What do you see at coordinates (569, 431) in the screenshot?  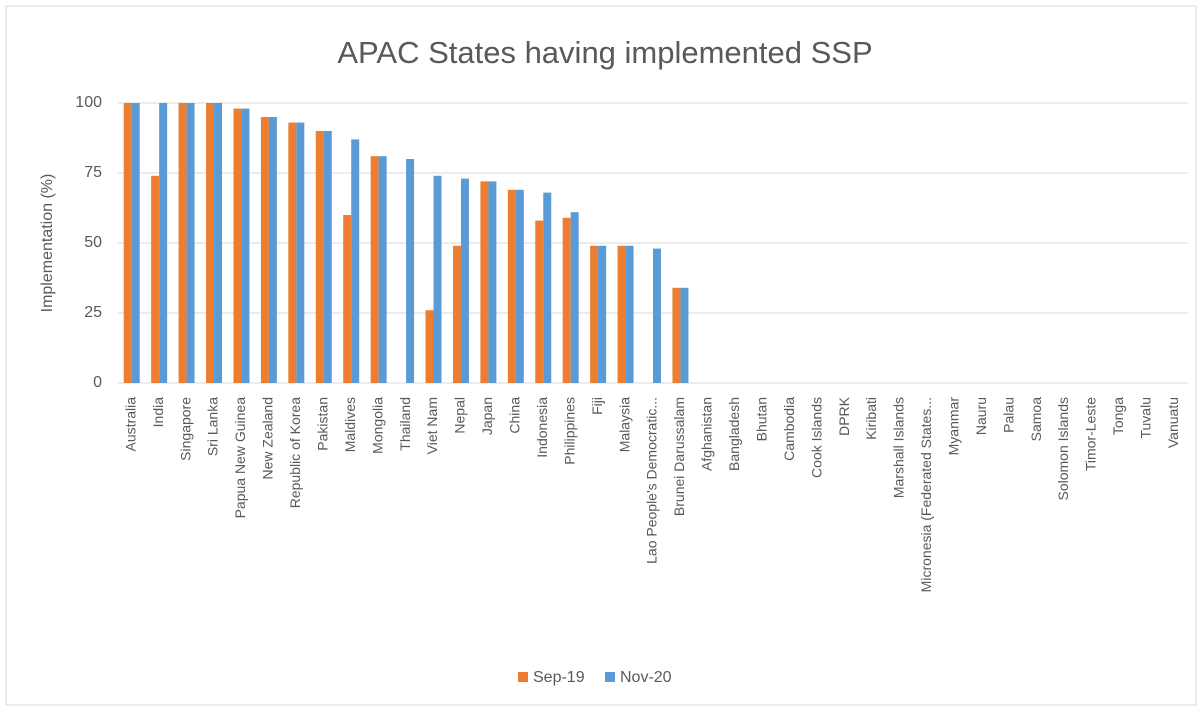 I see `x-tick-label: Philippines` at bounding box center [569, 431].